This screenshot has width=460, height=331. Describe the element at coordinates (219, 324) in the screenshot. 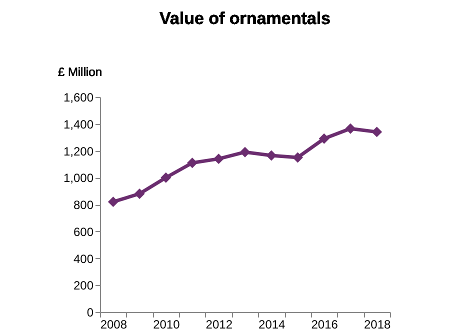

I see `x-tick-label: 2012` at that location.